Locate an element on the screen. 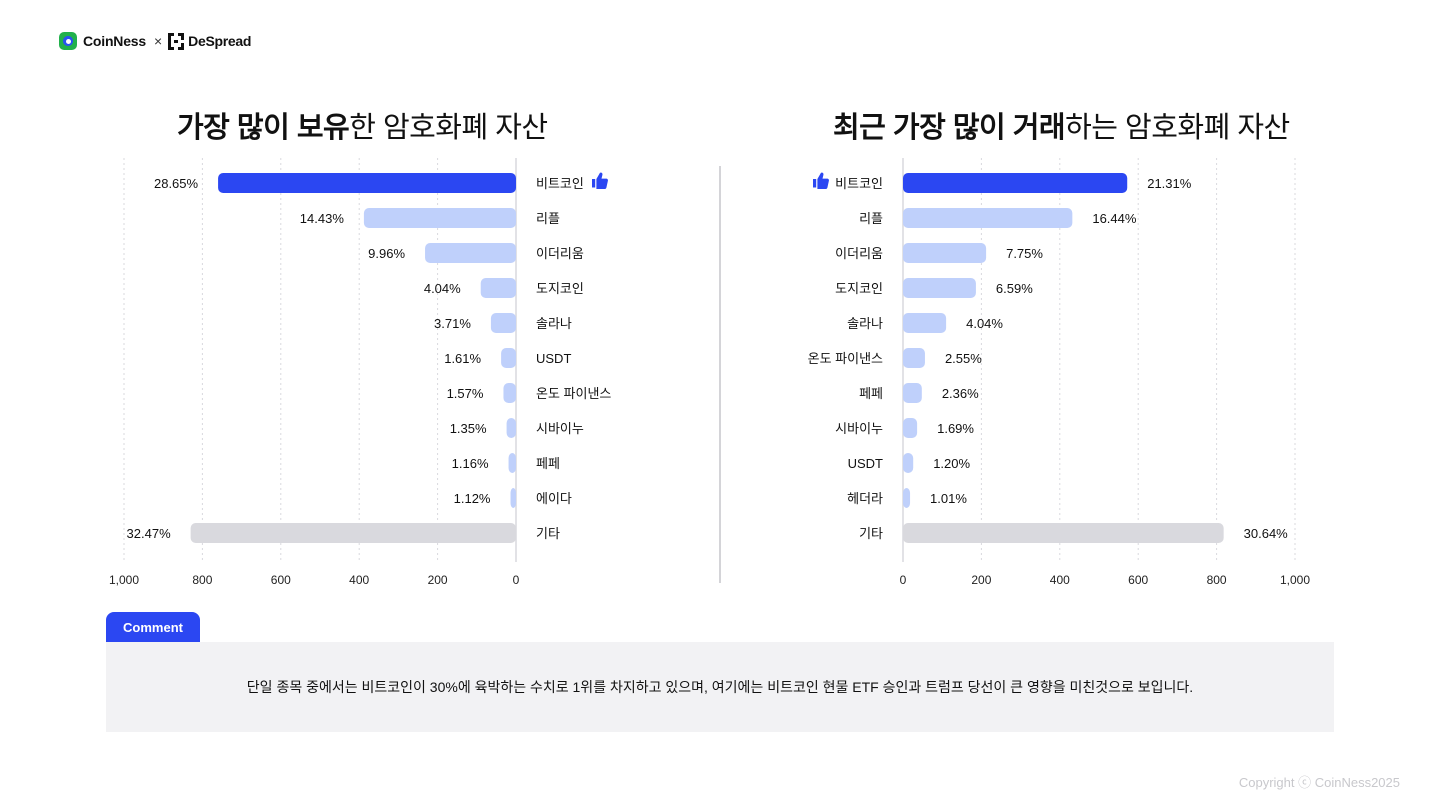  left-category-label: 리플 is located at coordinates (548, 218).